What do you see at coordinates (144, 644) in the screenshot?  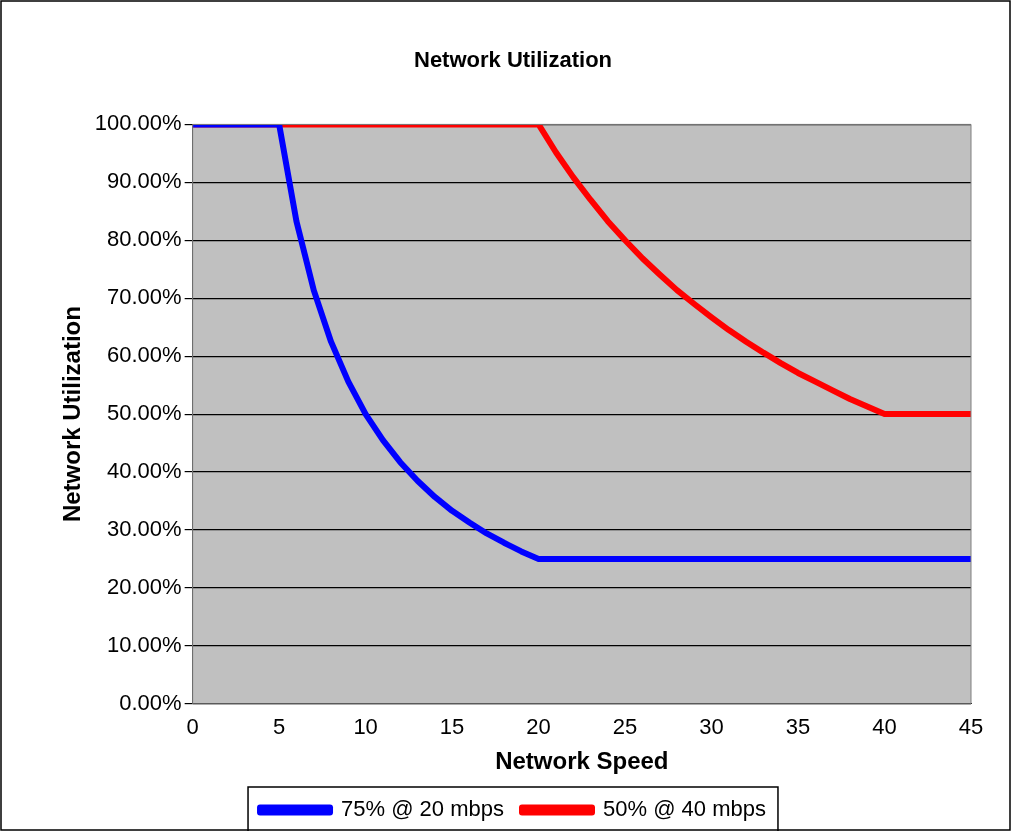 I see `y-tick-label: 10.00%` at bounding box center [144, 644].